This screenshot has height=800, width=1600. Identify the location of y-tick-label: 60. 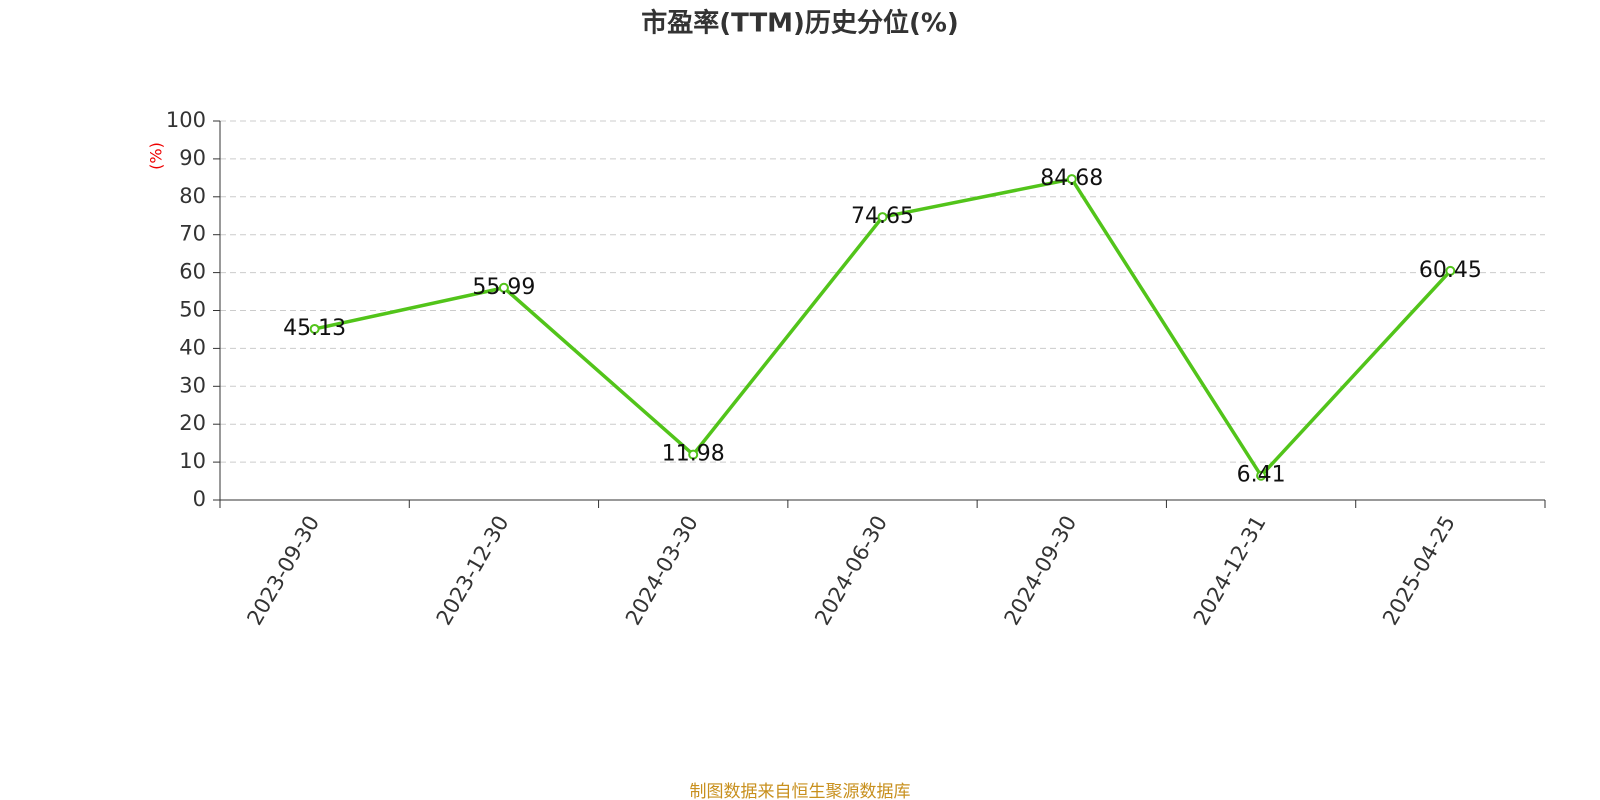
(192, 272).